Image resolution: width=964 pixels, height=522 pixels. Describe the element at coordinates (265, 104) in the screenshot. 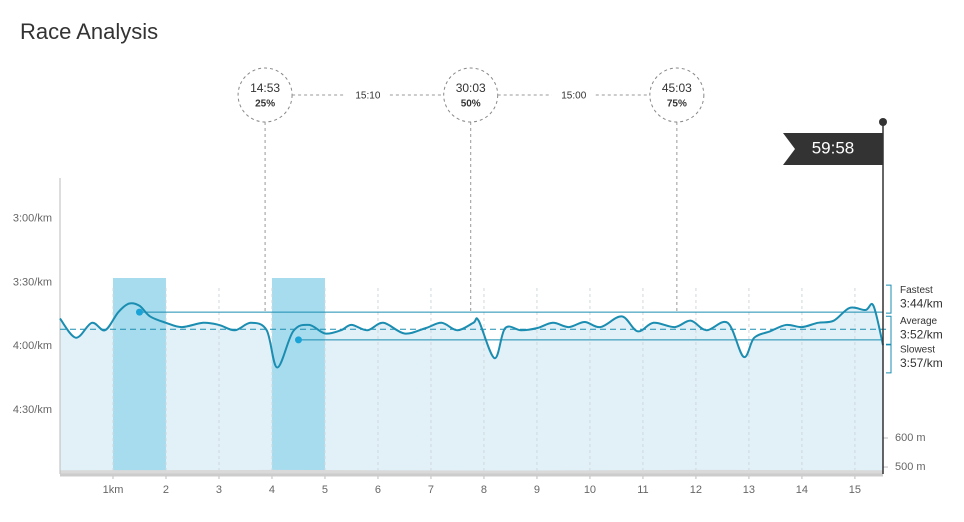

I see `split-percent: 25%` at that location.